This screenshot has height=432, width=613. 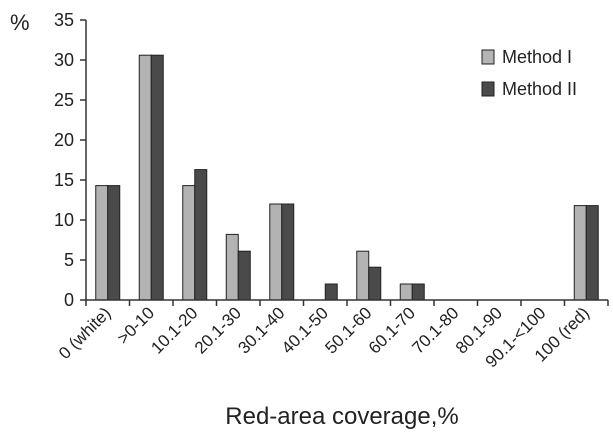 I want to click on y-axis-label: %, so click(x=20, y=22).